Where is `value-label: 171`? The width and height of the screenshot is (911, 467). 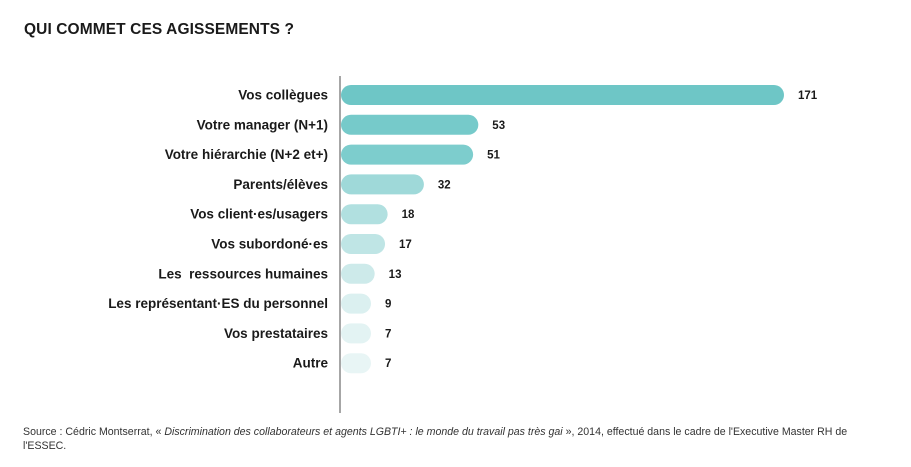 value-label: 171 is located at coordinates (808, 96).